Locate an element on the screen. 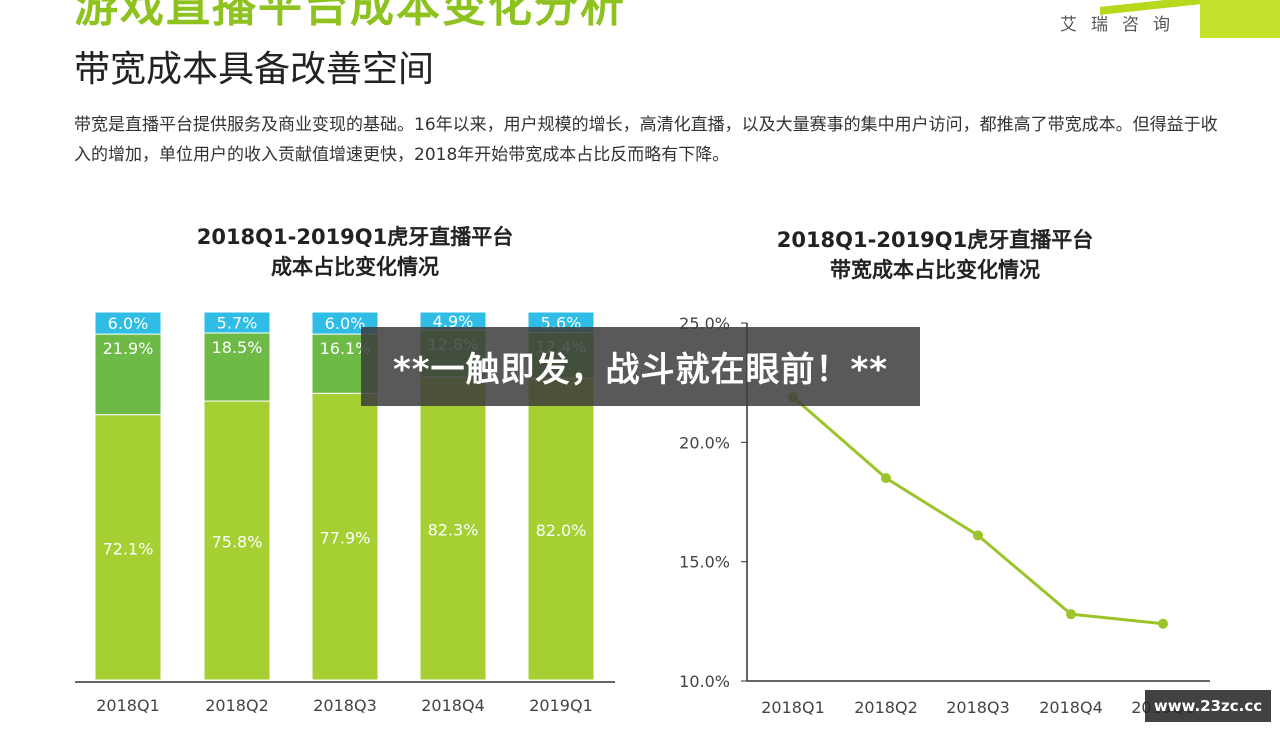  promo-overlay-banner: **一触即发，战斗就在眼前！** is located at coordinates (640, 366).